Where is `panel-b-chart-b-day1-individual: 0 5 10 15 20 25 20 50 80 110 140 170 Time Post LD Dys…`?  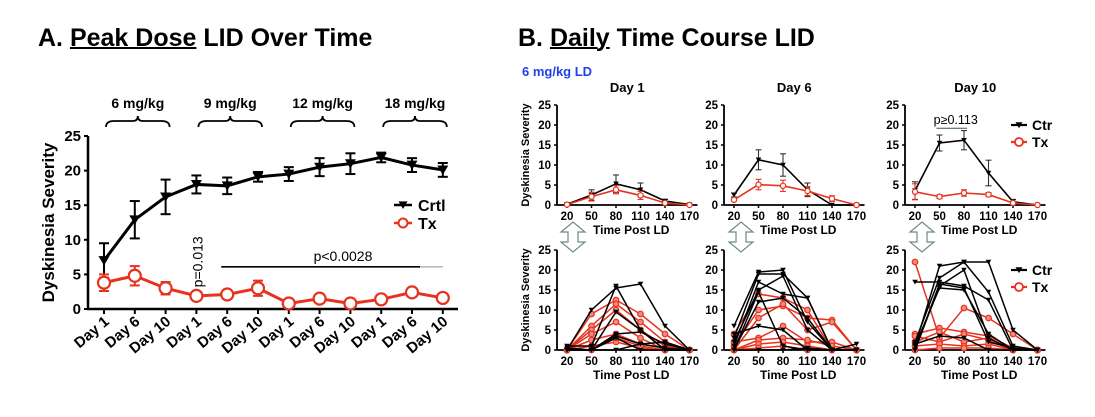 panel-b-chart-b-day1-individual: 0 5 10 15 20 25 20 50 80 110 140 170 Time Post LD Dys… is located at coordinates (609, 313).